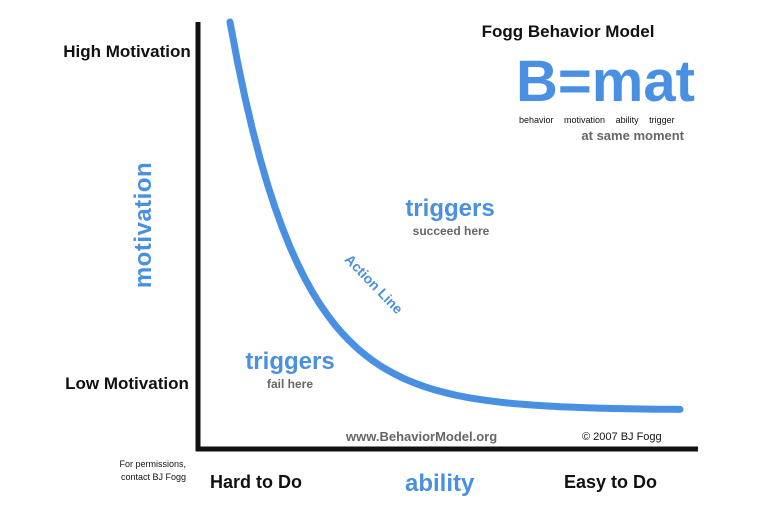  What do you see at coordinates (568, 31) in the screenshot?
I see `diagram-title: Fogg Behavior Model` at bounding box center [568, 31].